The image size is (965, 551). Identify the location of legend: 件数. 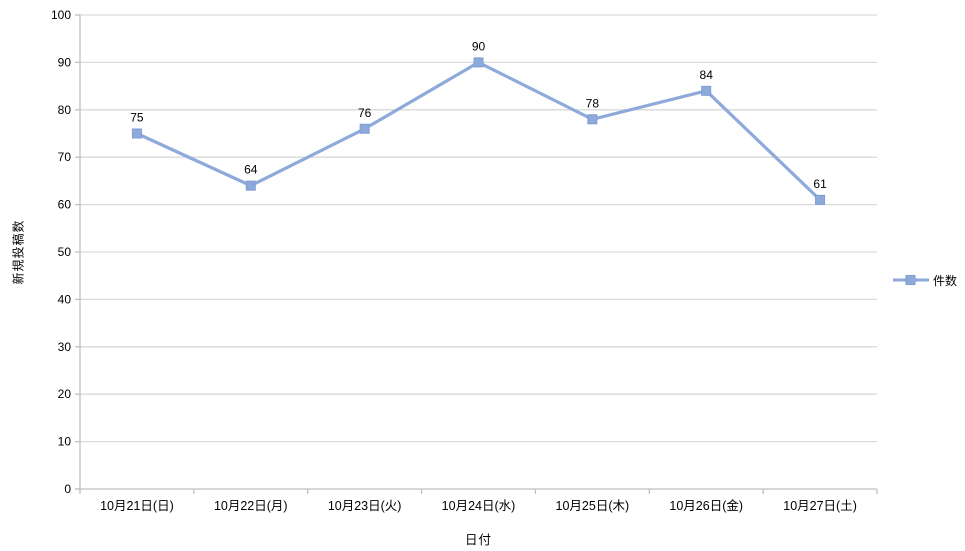
(925, 280).